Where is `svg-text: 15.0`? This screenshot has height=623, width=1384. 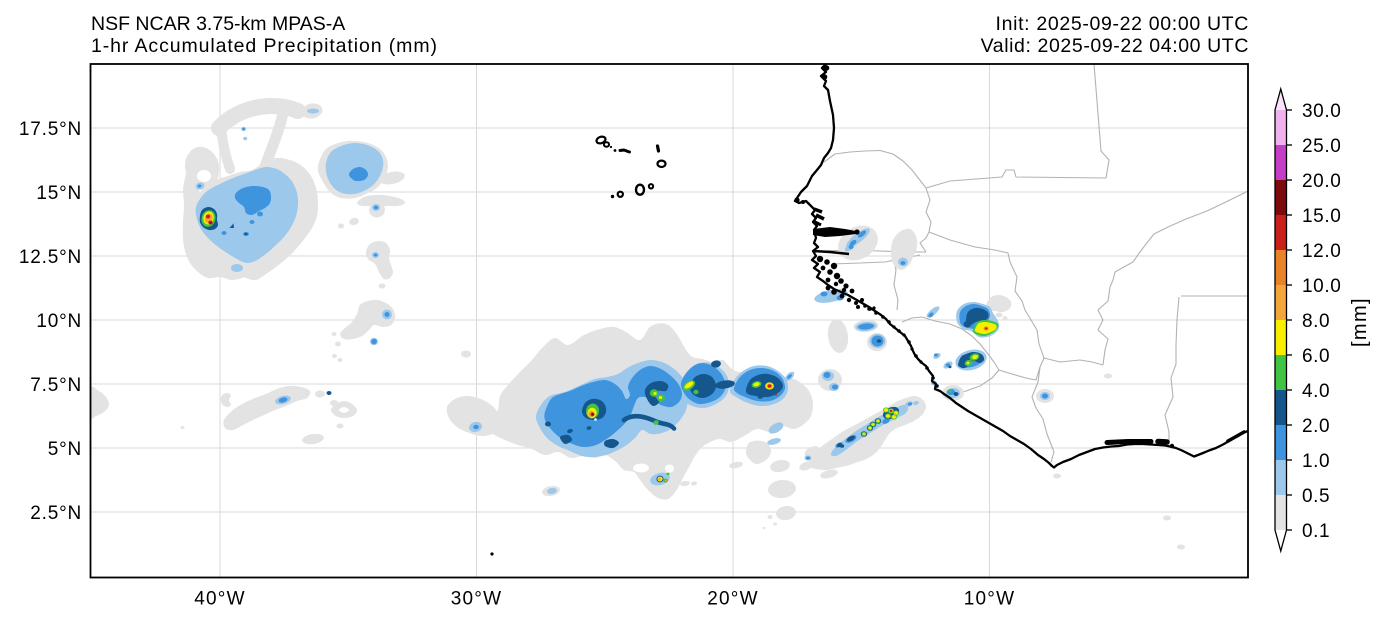
svg-text: 15.0 is located at coordinates (1321, 216).